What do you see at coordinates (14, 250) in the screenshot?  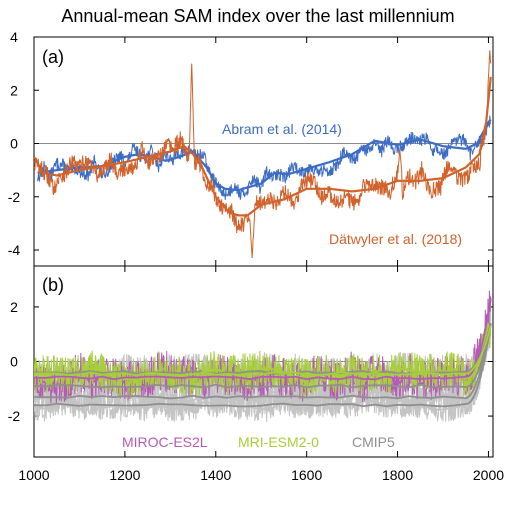 I see `y-tick-label: -4` at bounding box center [14, 250].